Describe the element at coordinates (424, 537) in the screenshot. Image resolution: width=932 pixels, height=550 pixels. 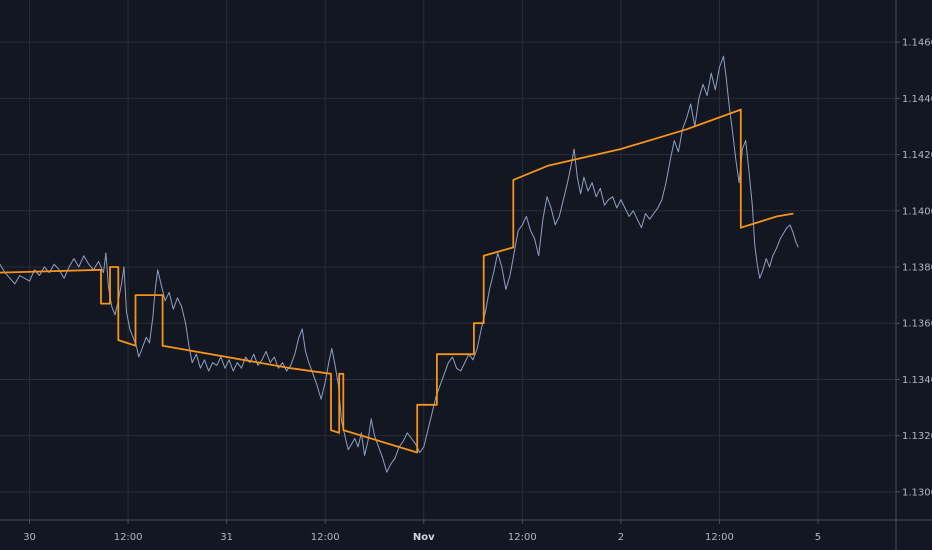
I see `x-tick-label: Nov` at that location.